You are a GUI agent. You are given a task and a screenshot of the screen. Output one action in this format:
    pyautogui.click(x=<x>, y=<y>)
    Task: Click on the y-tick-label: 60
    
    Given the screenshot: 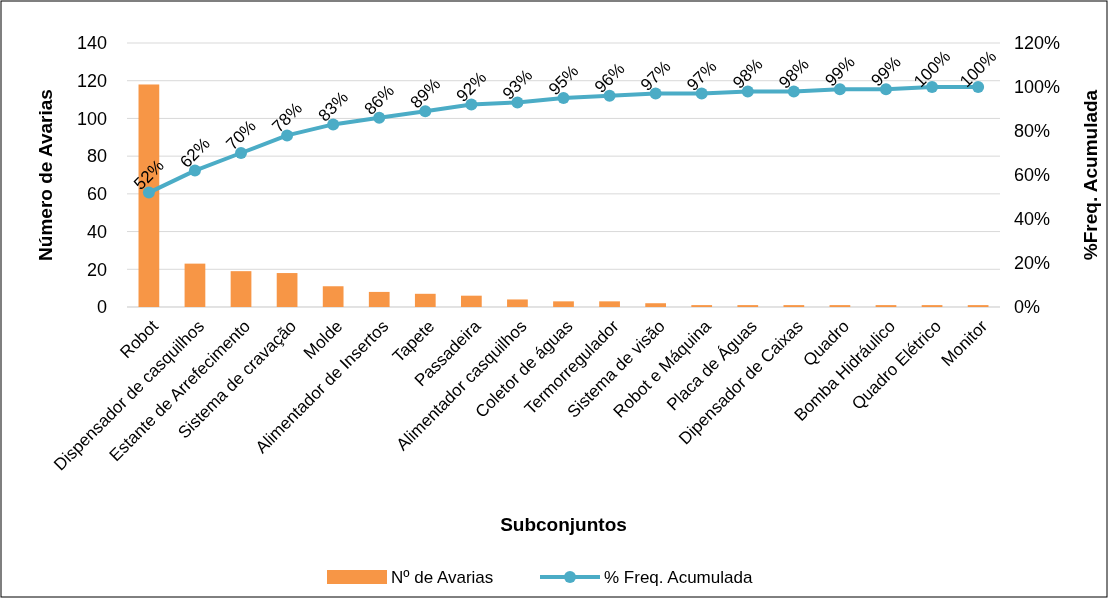 What is the action you would take?
    pyautogui.click(x=96, y=194)
    